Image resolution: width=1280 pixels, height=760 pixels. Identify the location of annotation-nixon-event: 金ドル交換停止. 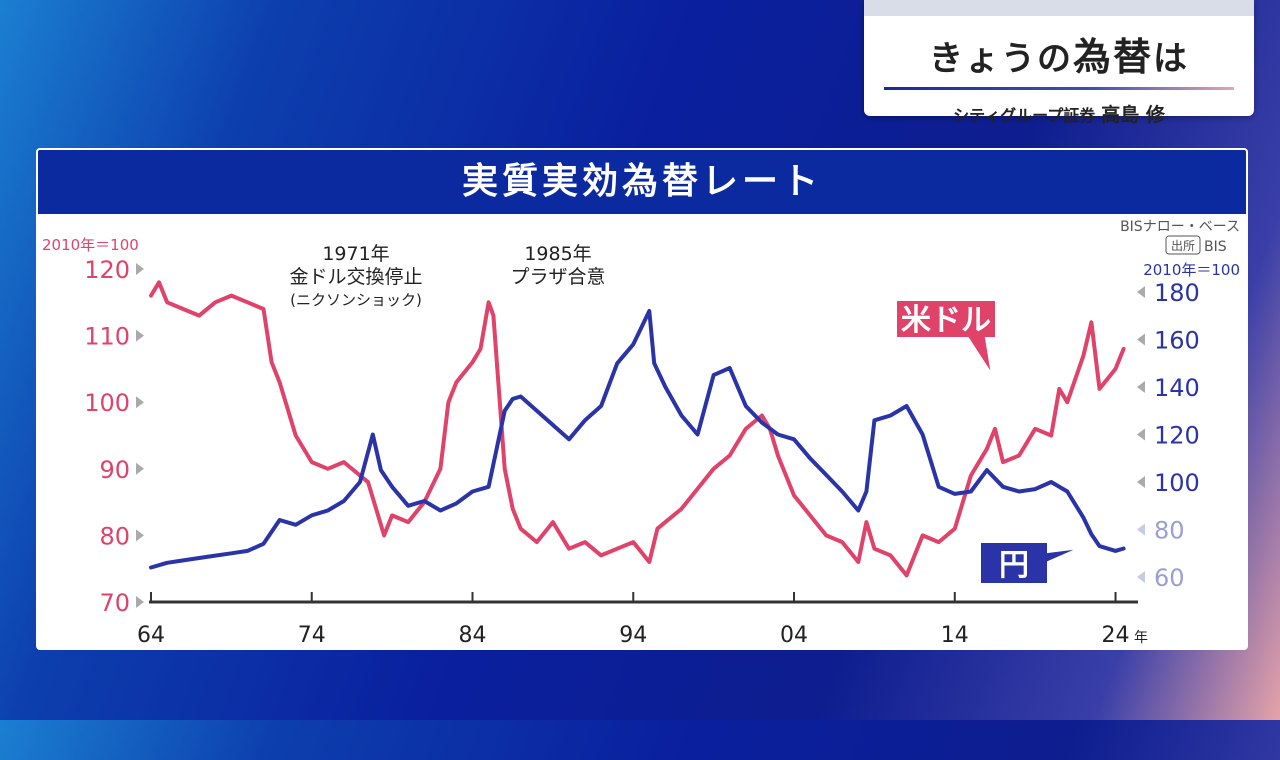
(355, 277).